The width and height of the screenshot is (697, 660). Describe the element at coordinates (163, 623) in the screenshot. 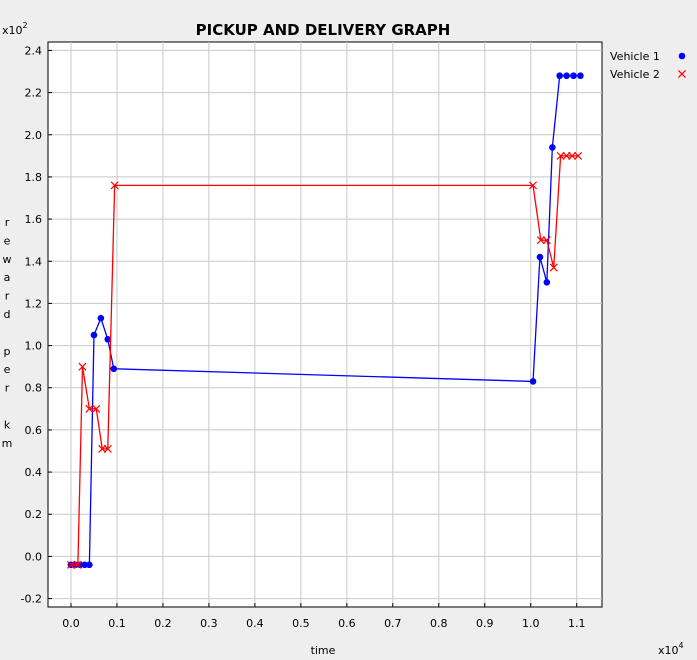

I see `x-tick-label: 0.2` at that location.